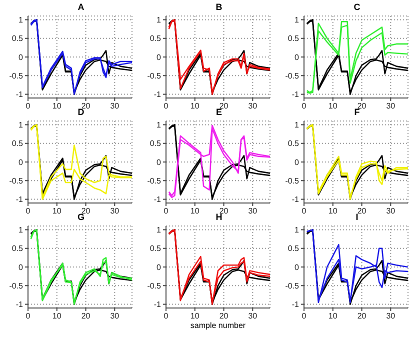 Image resolution: width=415 pixels, height=338 pixels. What do you see at coordinates (219, 112) in the screenshot?
I see `chart-title: E` at bounding box center [219, 112].